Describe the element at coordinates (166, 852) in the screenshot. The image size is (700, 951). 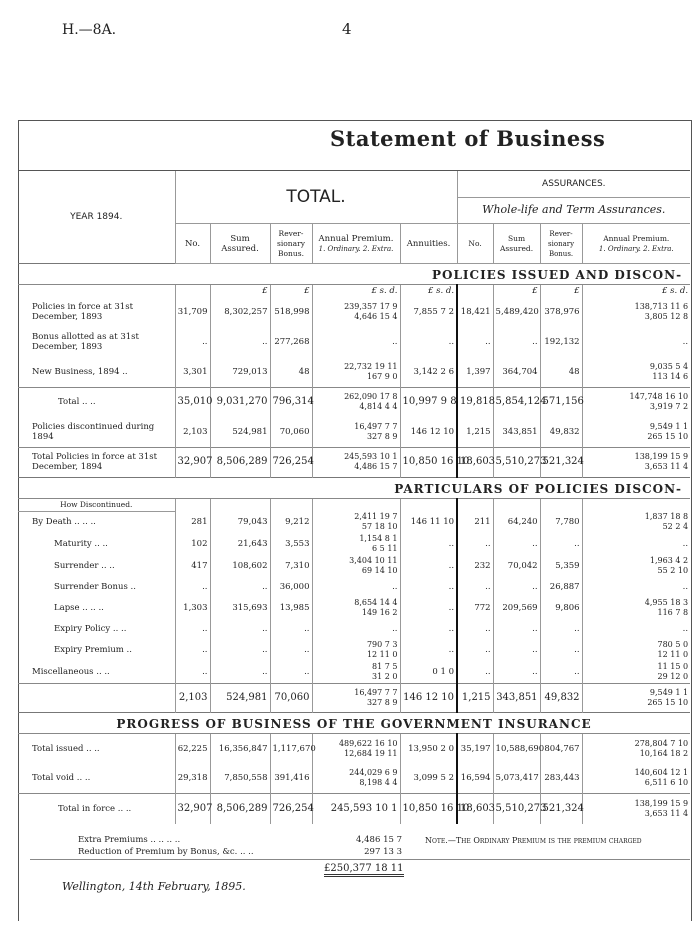
I see `reduction-label: Reduction of Premium by Bonus, &c. .. ..` at that location.